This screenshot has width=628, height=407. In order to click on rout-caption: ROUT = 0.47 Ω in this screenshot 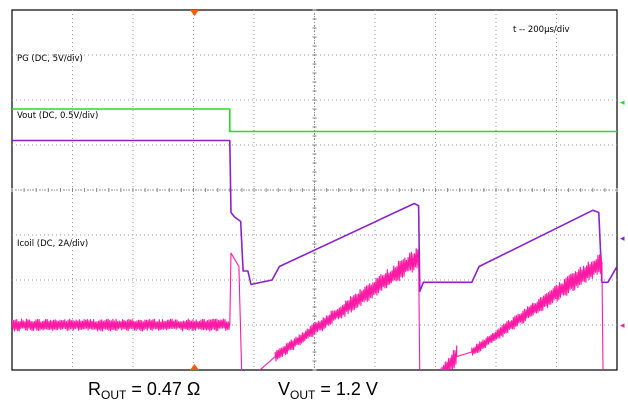, I will do `click(144, 390)`.